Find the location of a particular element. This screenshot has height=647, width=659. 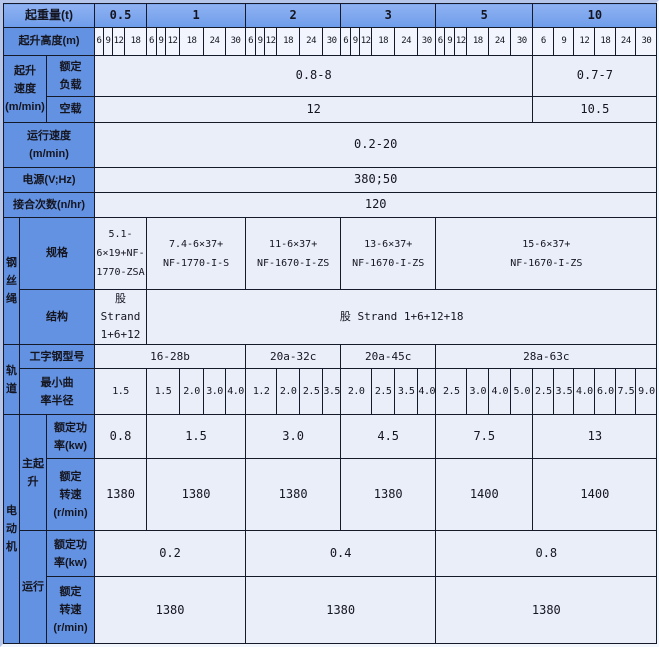

rope-spec-cell: 13-6×37+ NF-1670-I-ZS is located at coordinates (388, 253).